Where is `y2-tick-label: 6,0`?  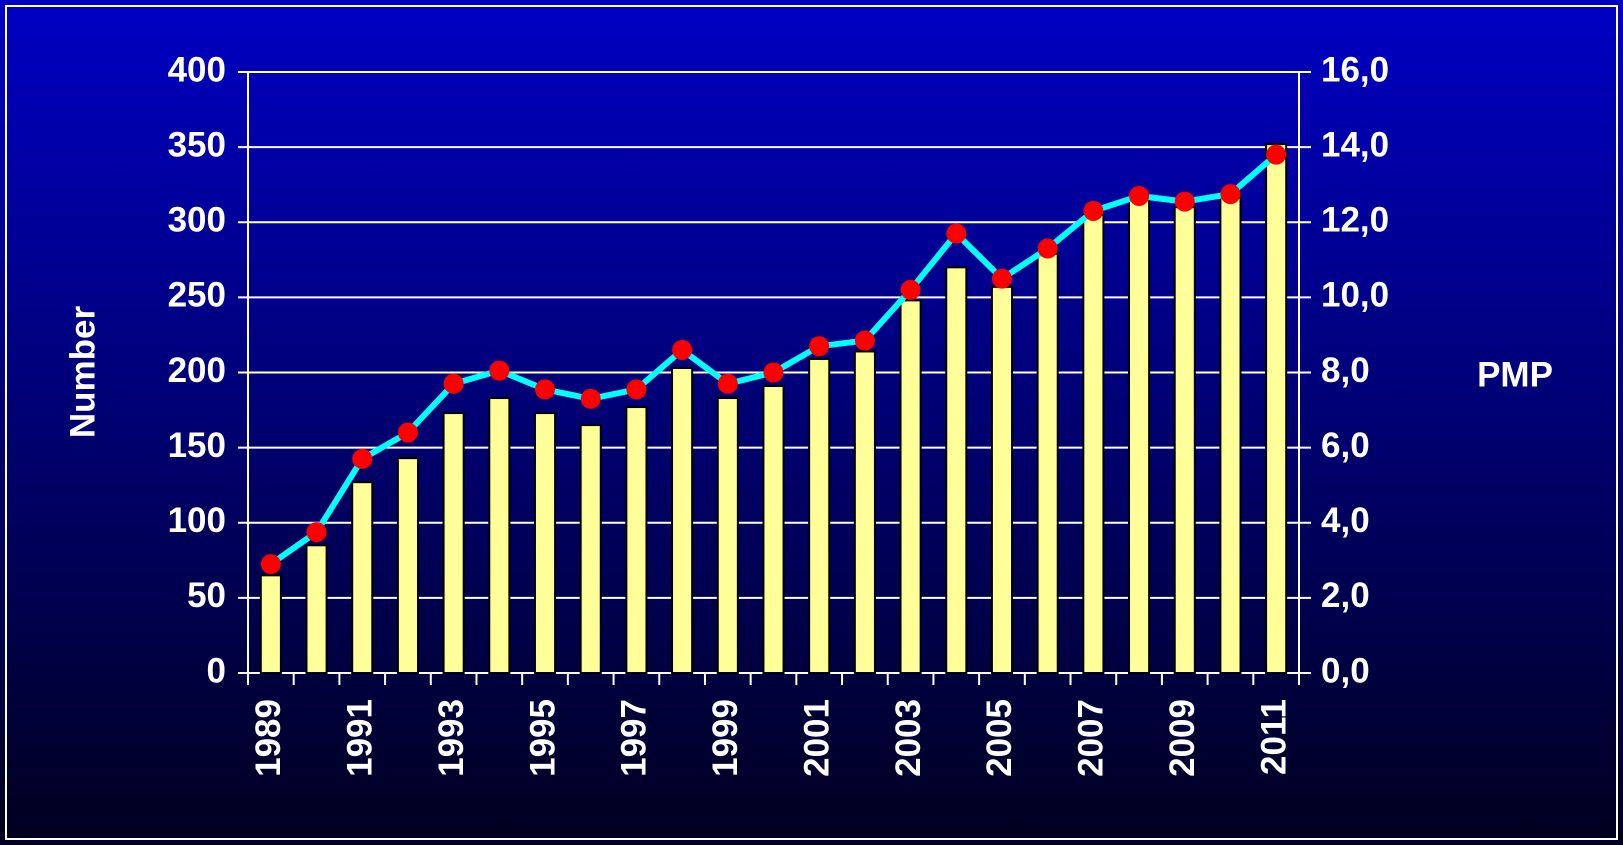
y2-tick-label: 6,0 is located at coordinates (1345, 445).